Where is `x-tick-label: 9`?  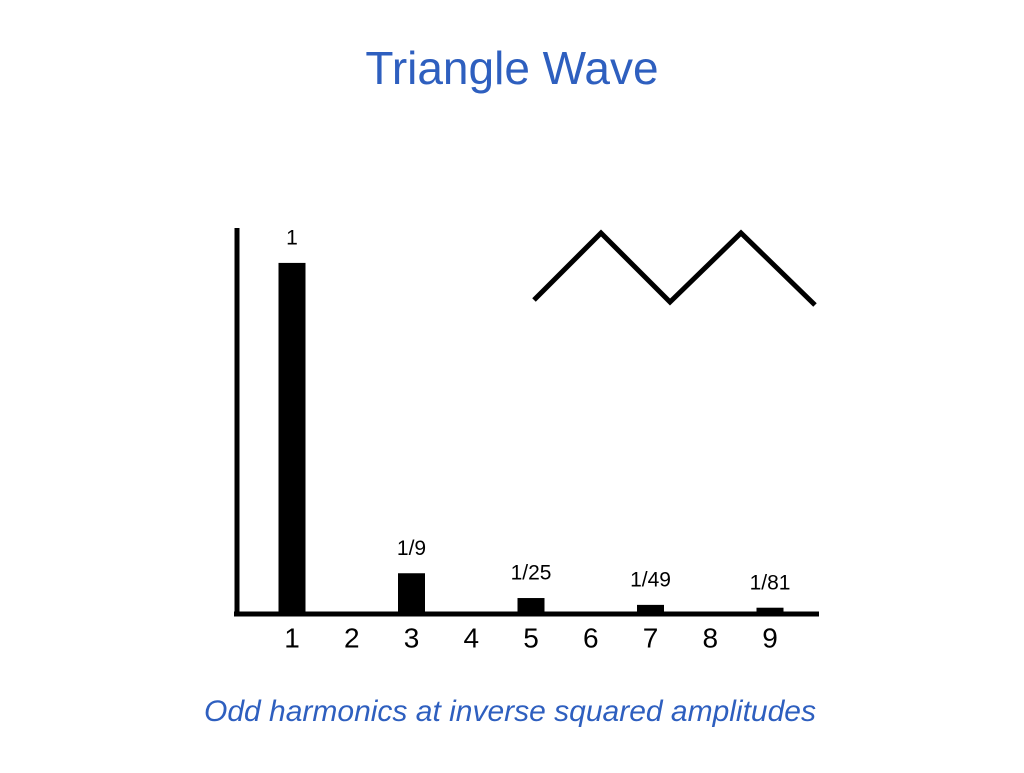 x-tick-label: 9 is located at coordinates (770, 637).